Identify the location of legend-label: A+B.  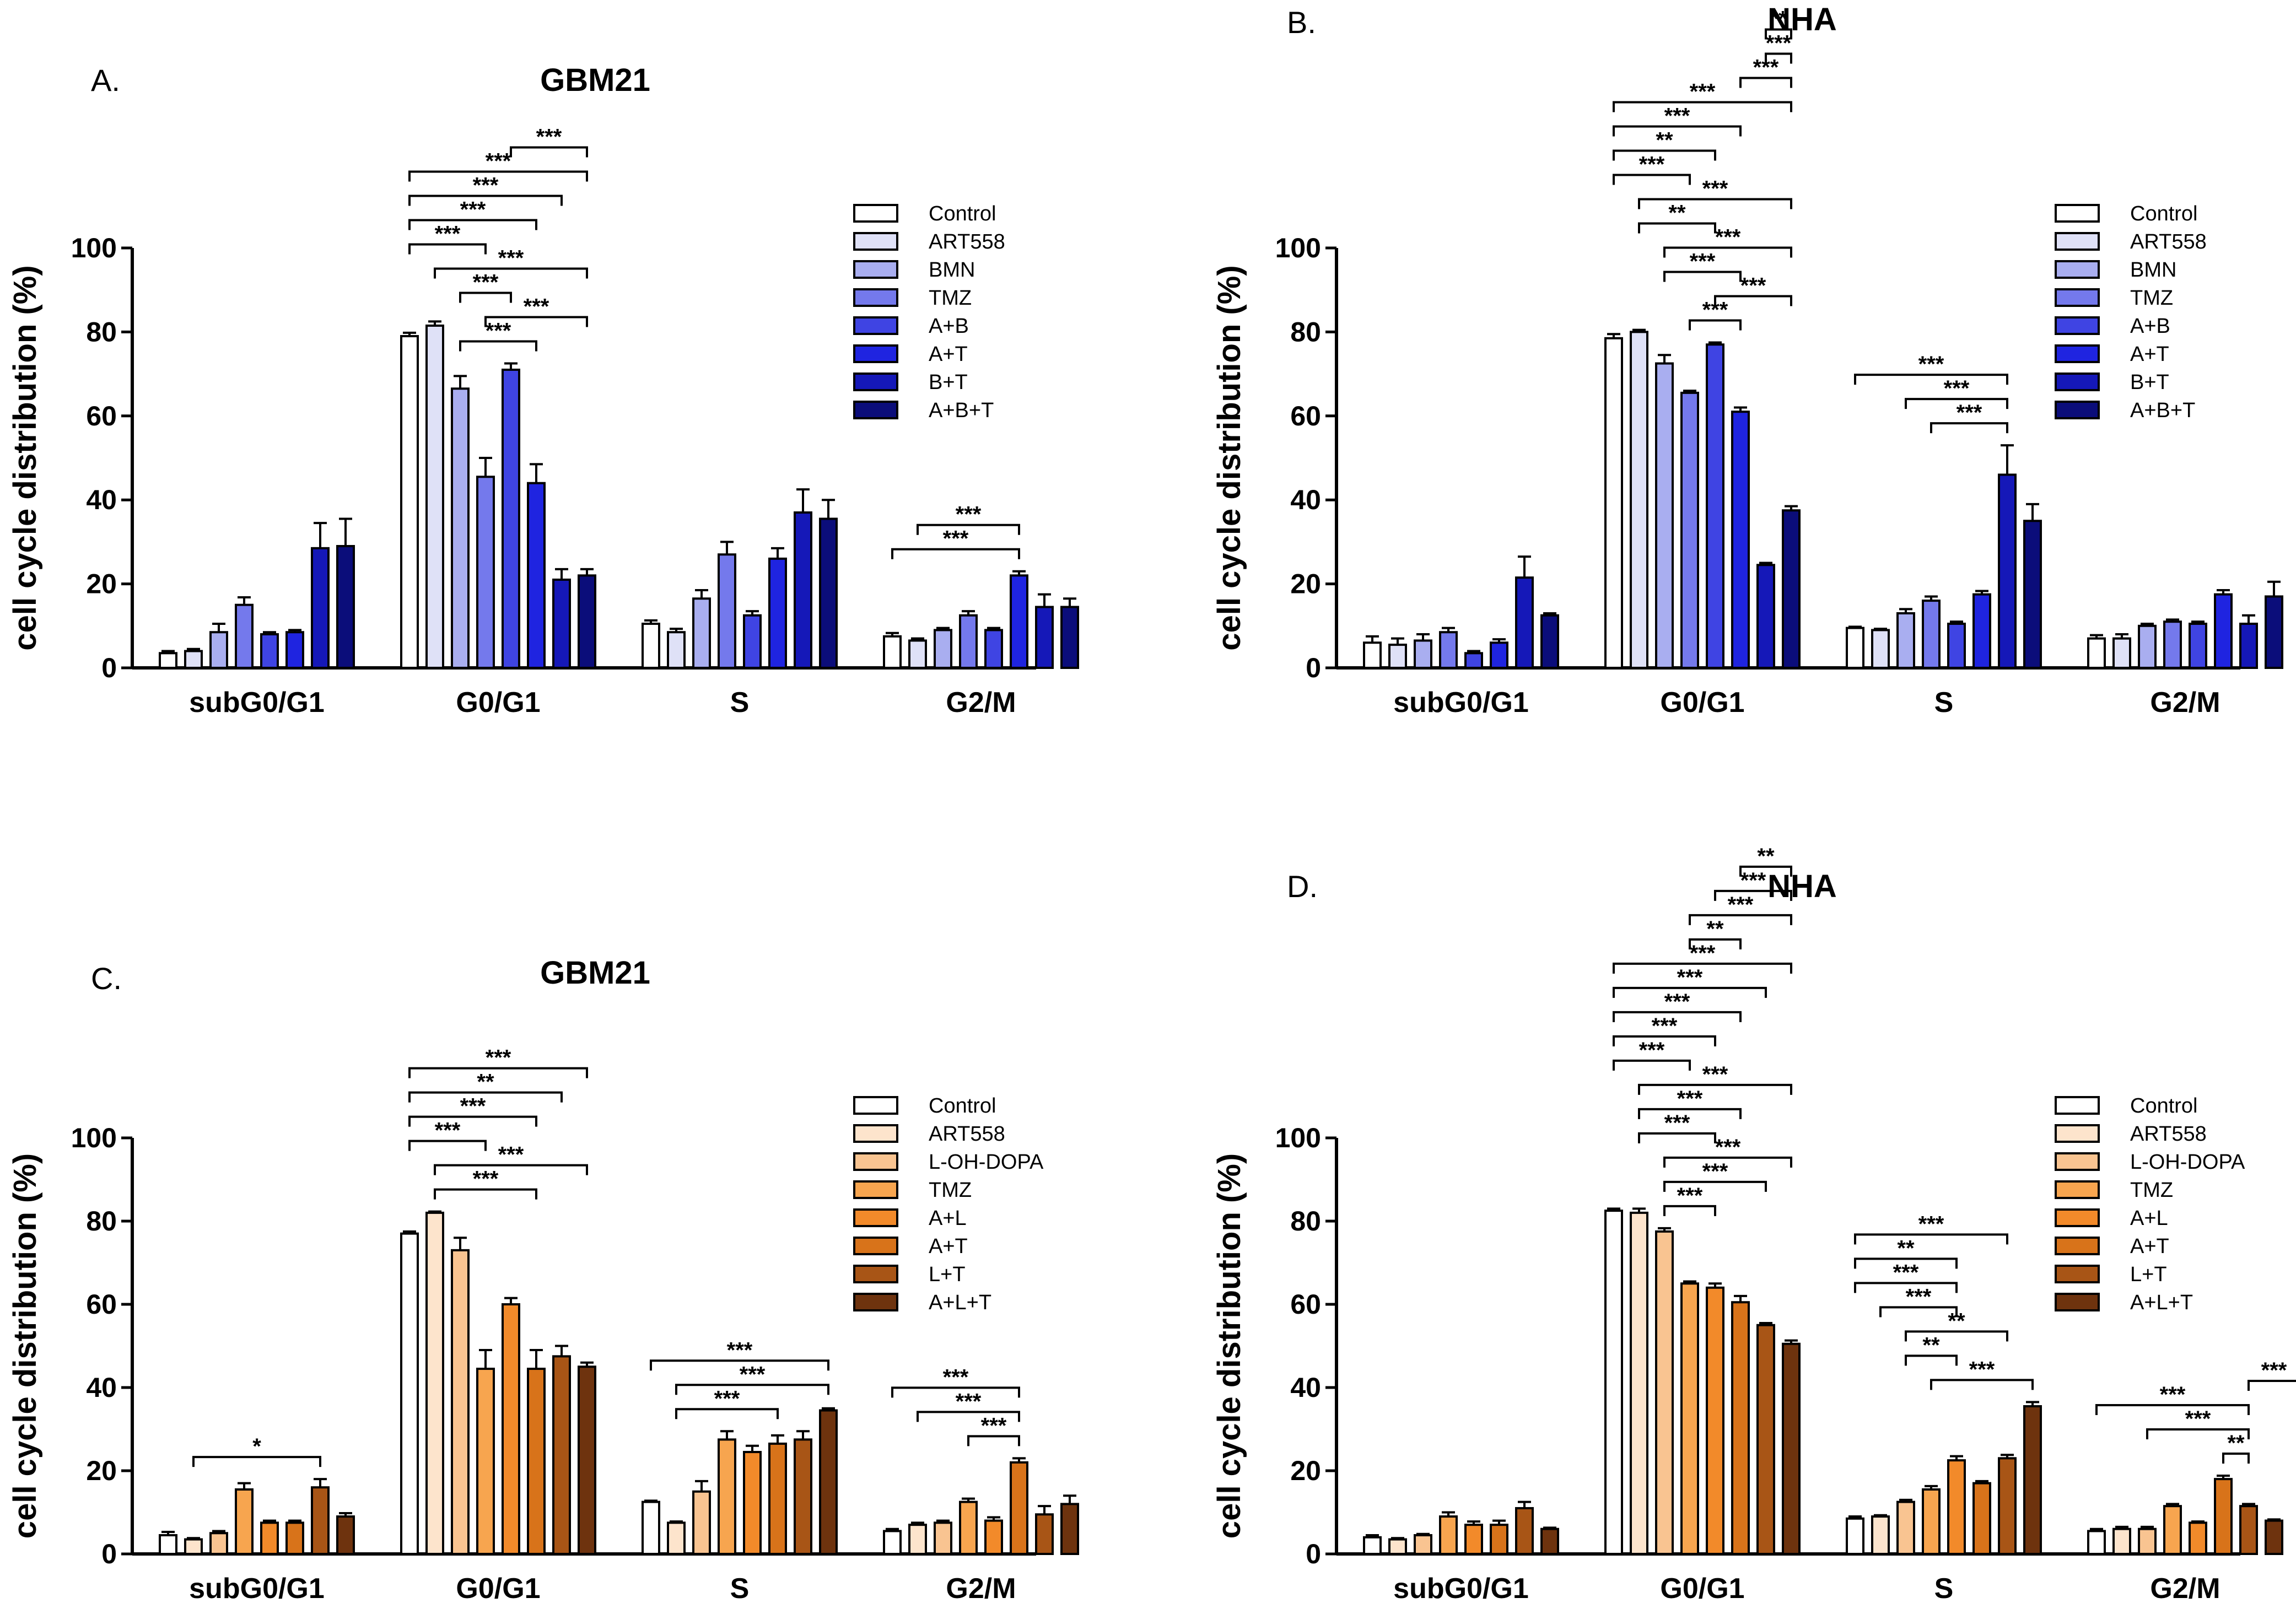
(949, 327).